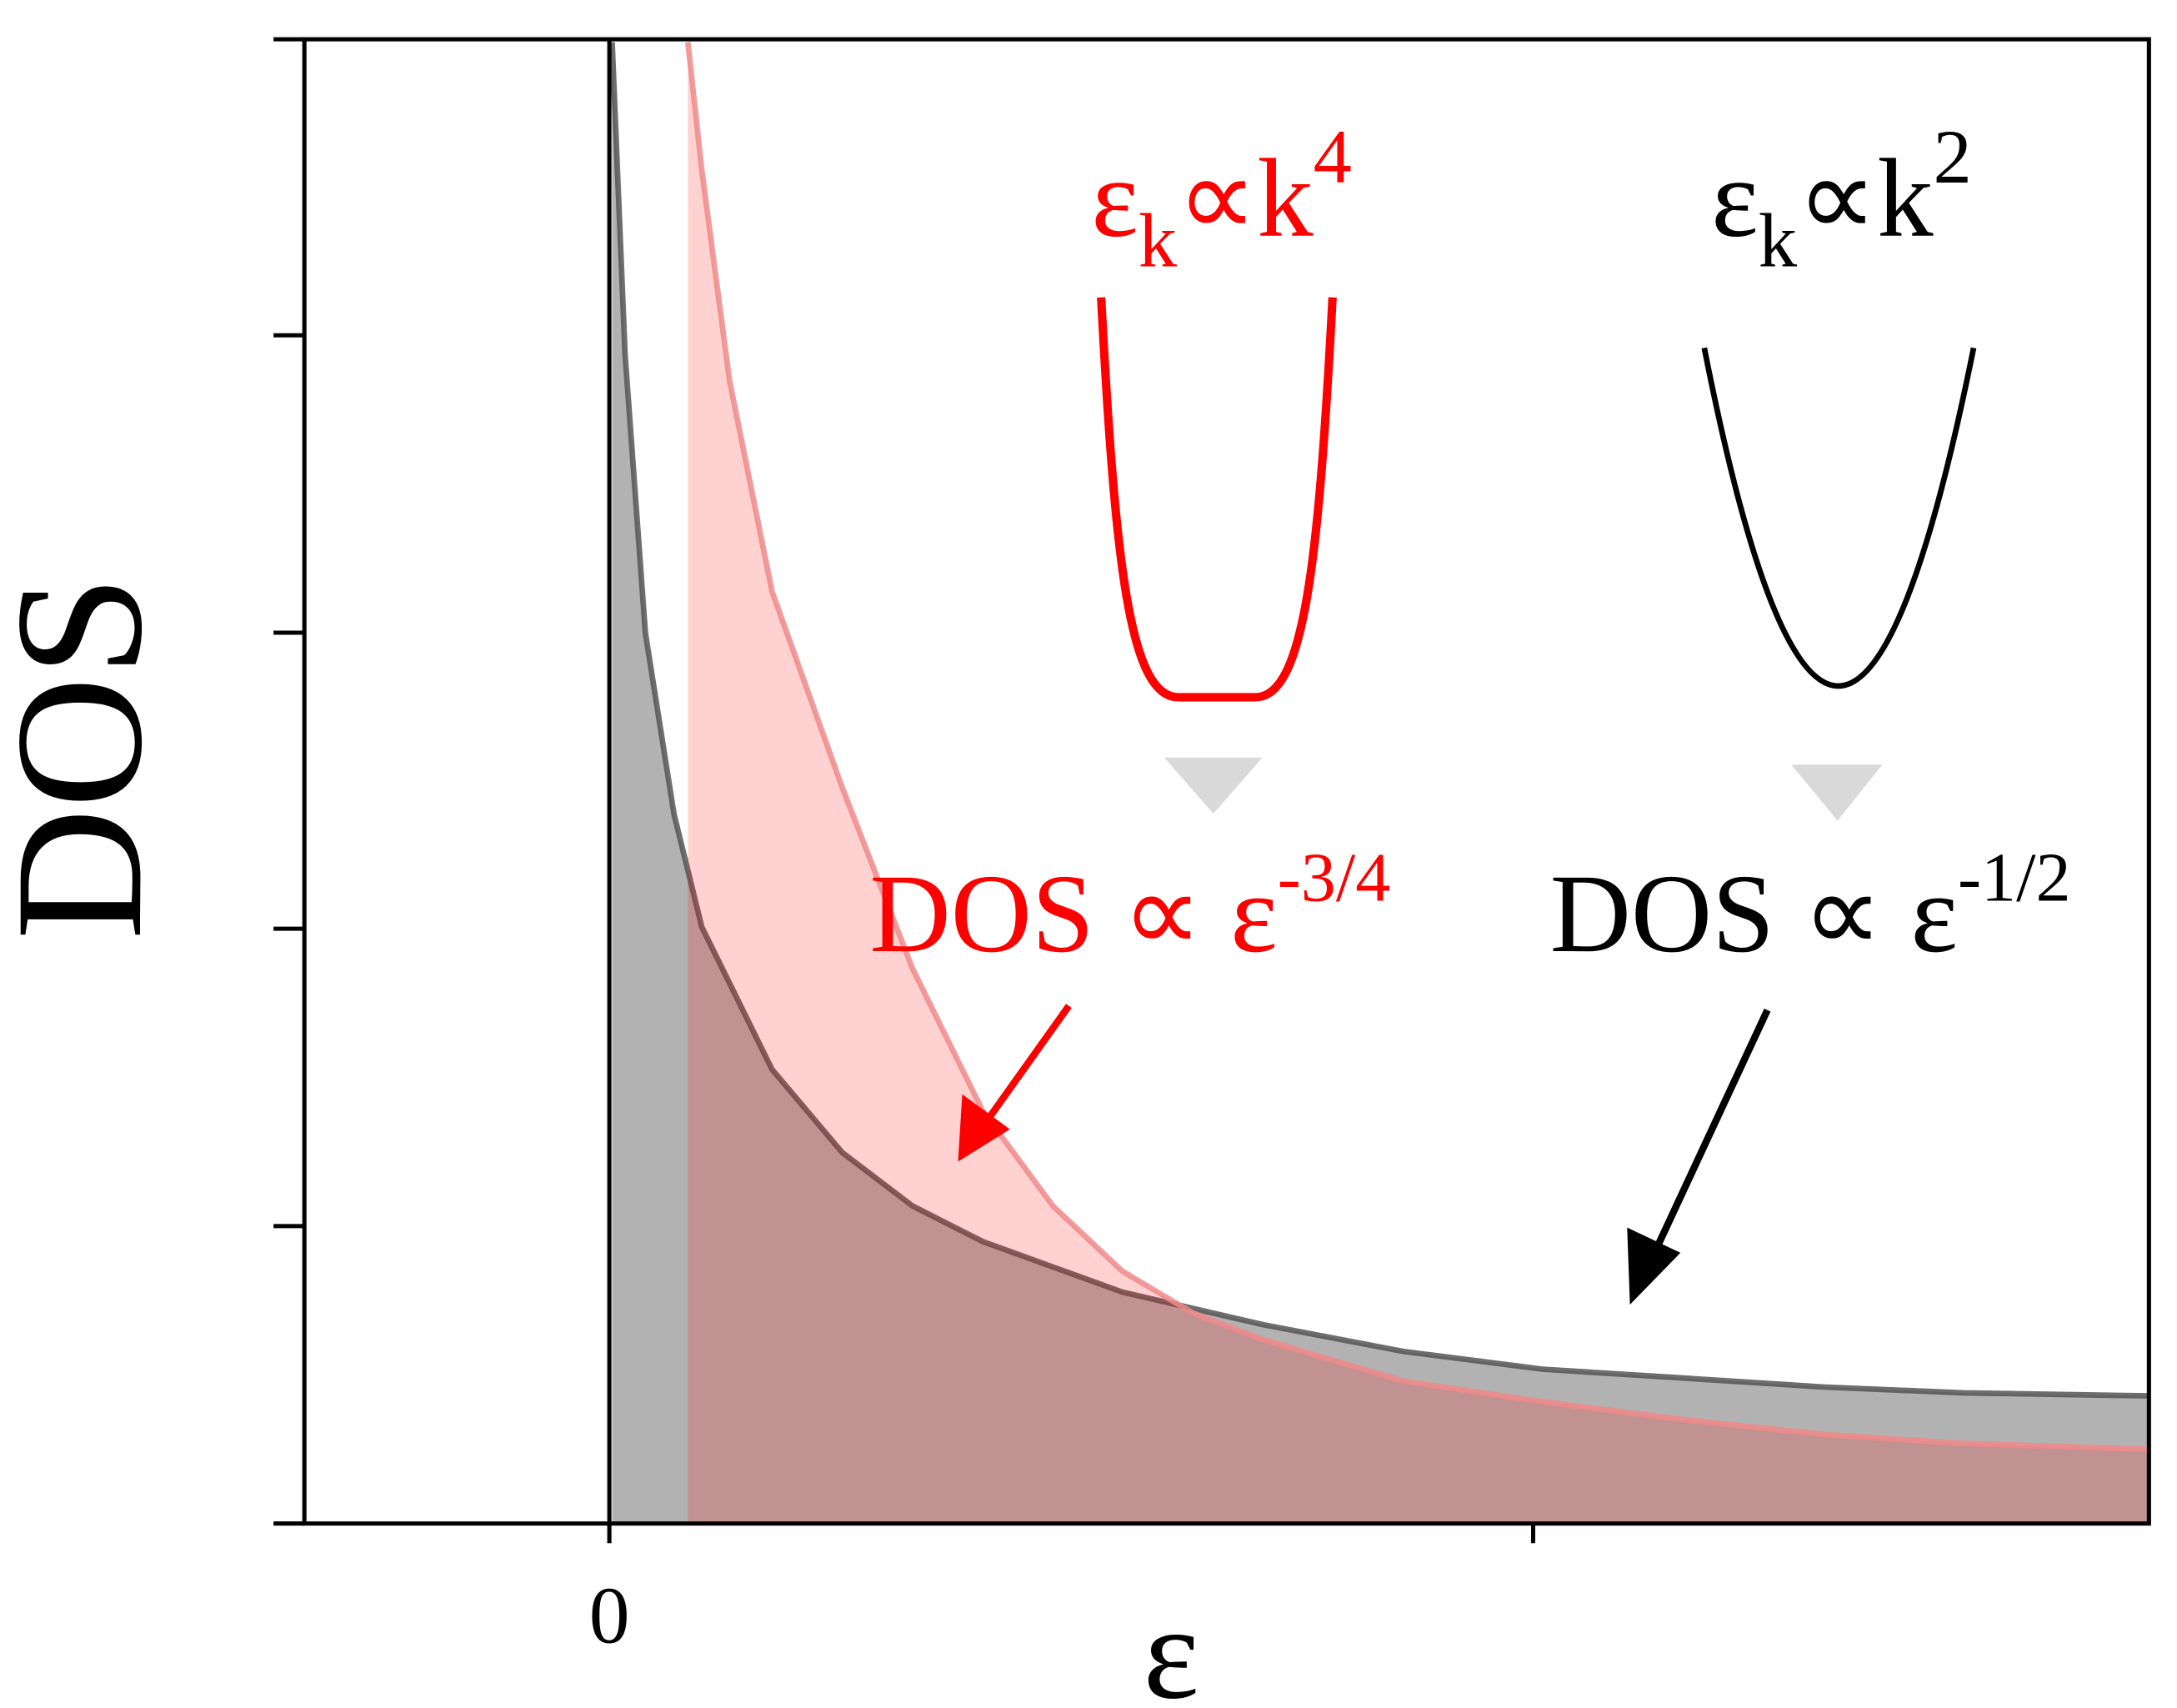 This screenshot has height=1708, width=2177. What do you see at coordinates (1839, 518) in the screenshot?
I see `quadratic-dispersion` at bounding box center [1839, 518].